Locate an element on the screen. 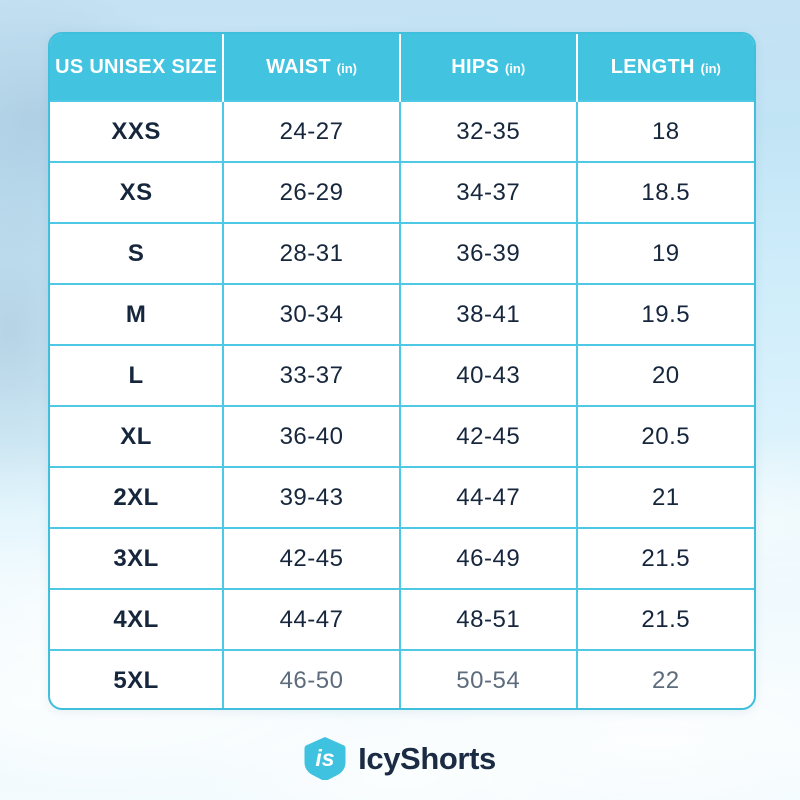 Image resolution: width=800 pixels, height=800 pixels. cell-waist: 36-40 is located at coordinates (312, 436).